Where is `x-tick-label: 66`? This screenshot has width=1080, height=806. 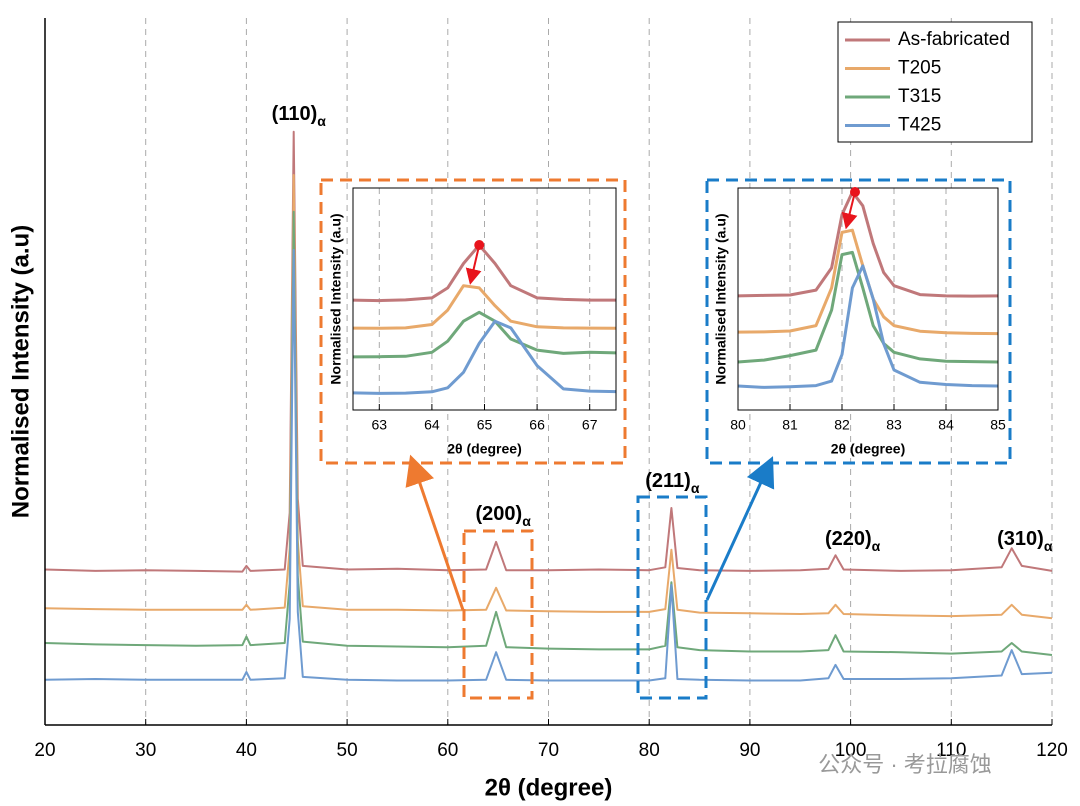 x-tick-label: 66 is located at coordinates (537, 425).